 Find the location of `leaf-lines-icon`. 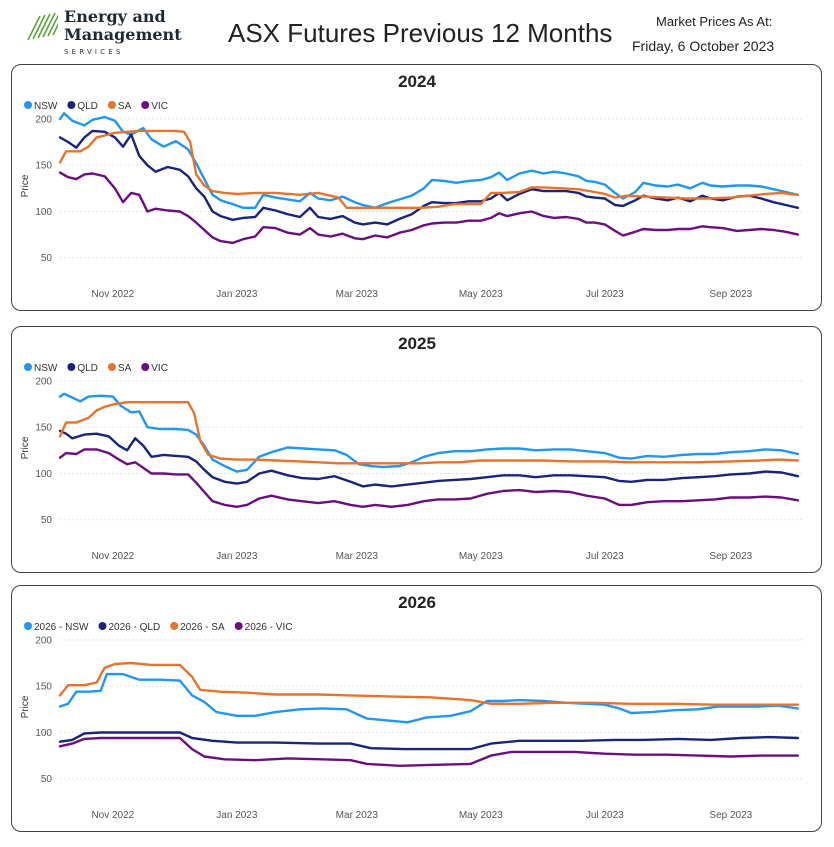

leaf-lines-icon is located at coordinates (42, 26).